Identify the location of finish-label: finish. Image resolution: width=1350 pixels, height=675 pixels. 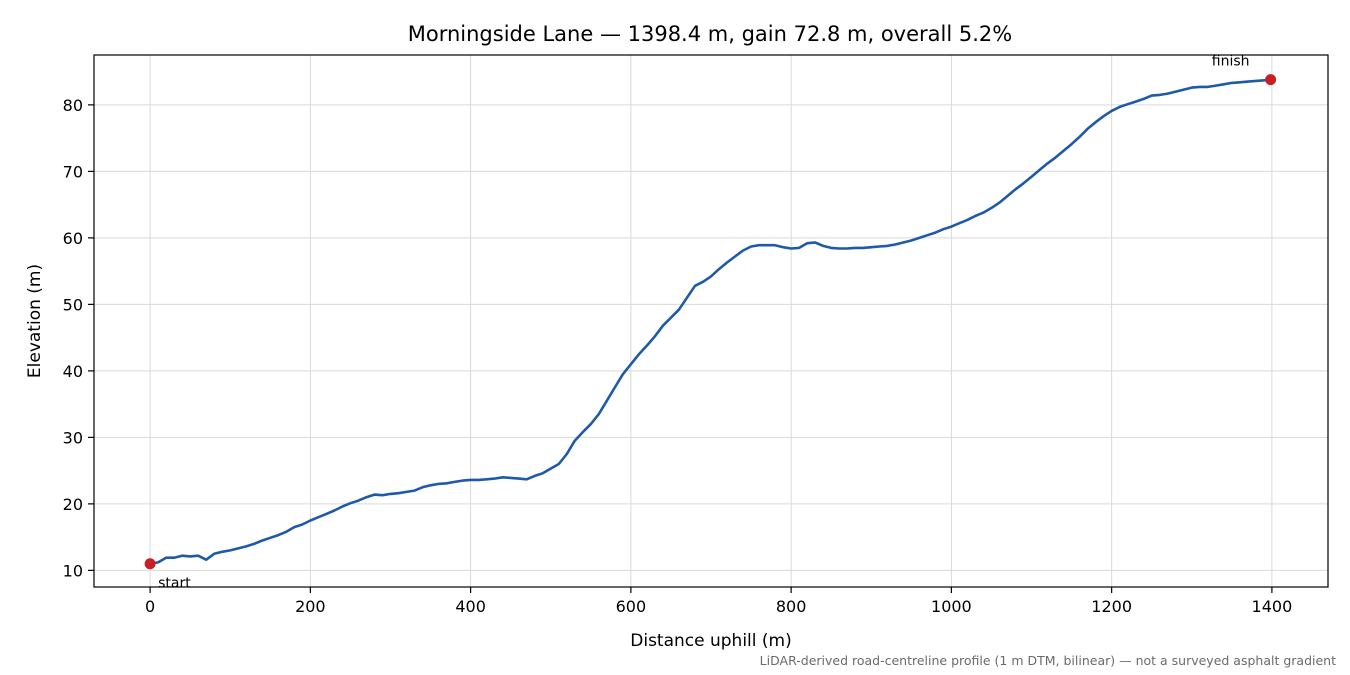
(1231, 62).